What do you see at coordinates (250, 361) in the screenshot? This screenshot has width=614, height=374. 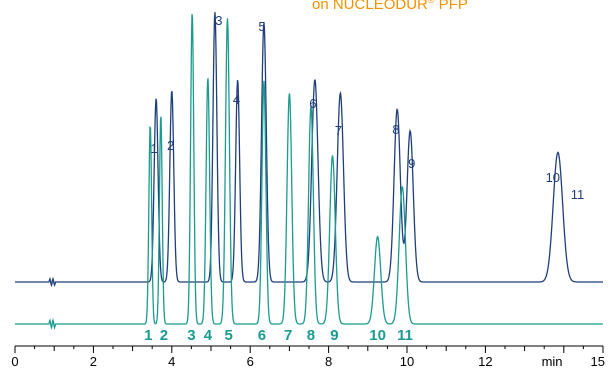 I see `x-tick-label: 6` at bounding box center [250, 361].